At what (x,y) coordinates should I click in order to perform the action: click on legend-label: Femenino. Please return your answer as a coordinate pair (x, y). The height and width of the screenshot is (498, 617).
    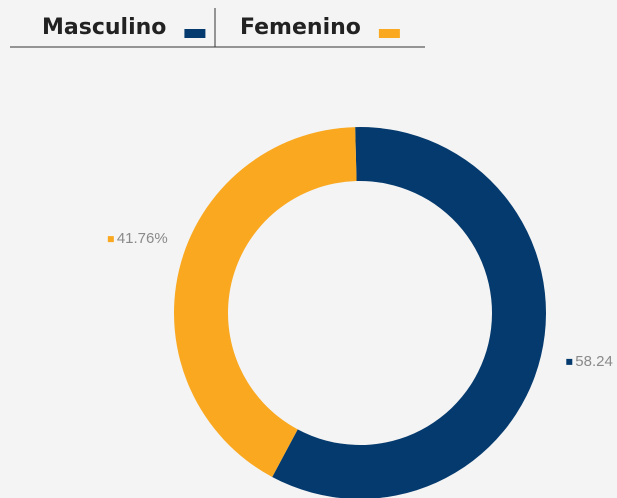
    Looking at the image, I should click on (300, 27).